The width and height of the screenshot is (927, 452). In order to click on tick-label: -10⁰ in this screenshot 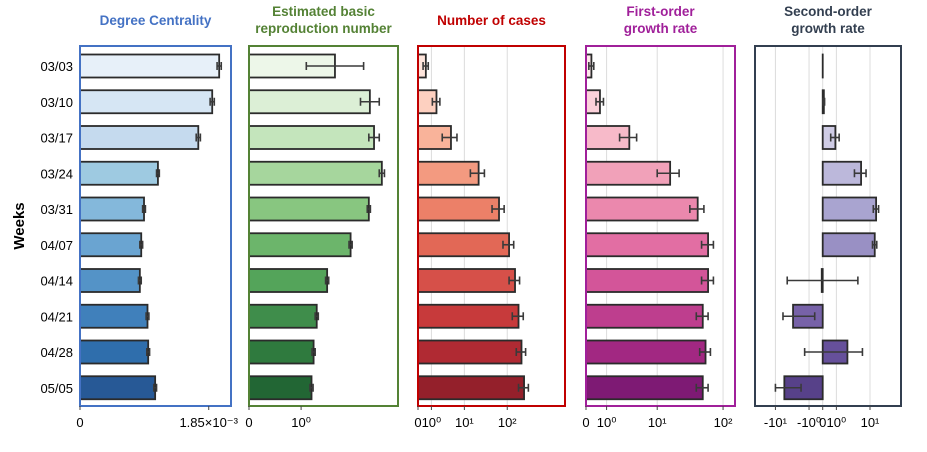, I will do `click(809, 422)`.